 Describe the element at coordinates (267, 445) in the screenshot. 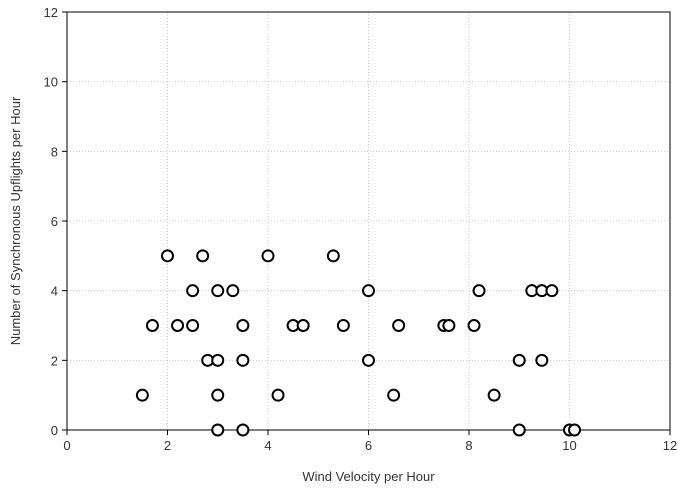

I see `x-tick-label: 4` at that location.